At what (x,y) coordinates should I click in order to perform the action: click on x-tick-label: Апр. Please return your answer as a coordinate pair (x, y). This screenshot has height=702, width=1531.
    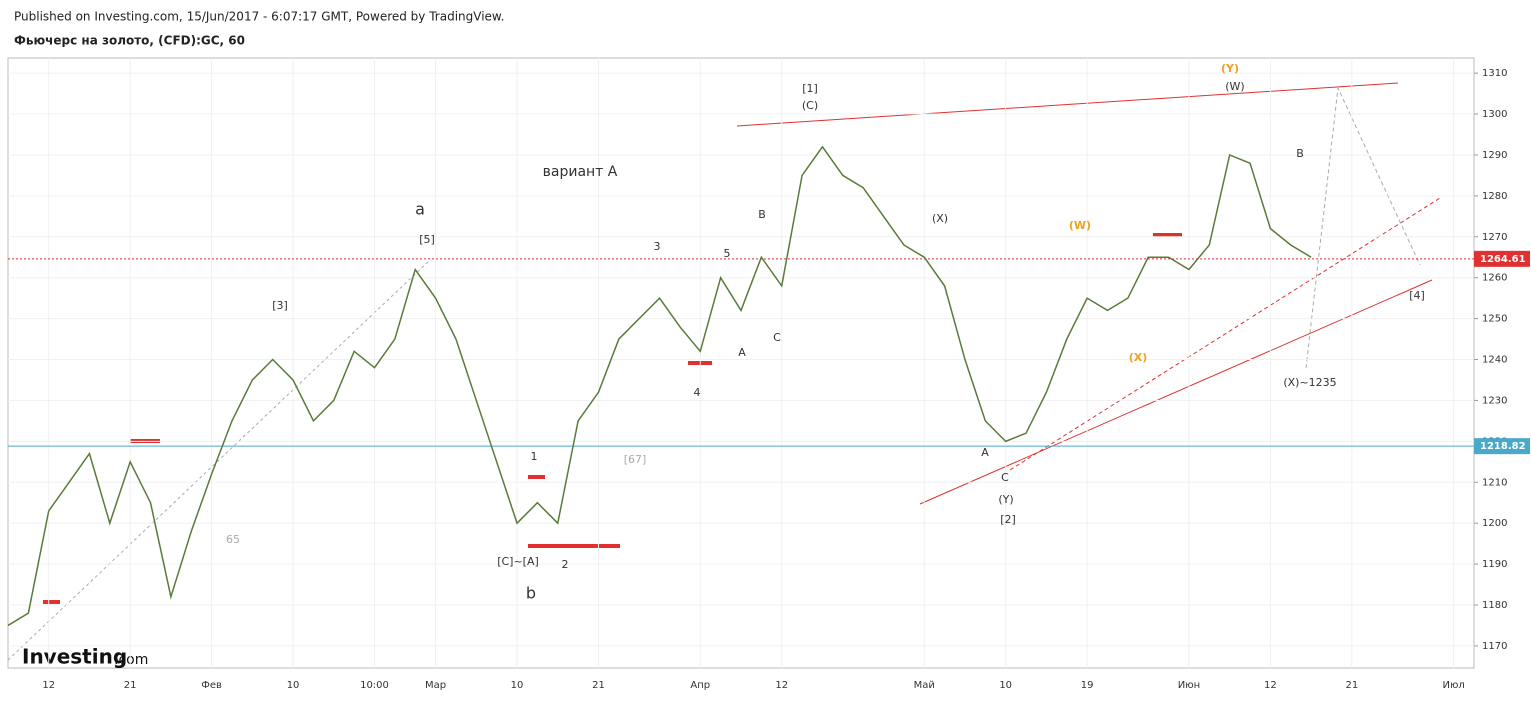
    Looking at the image, I should click on (700, 685).